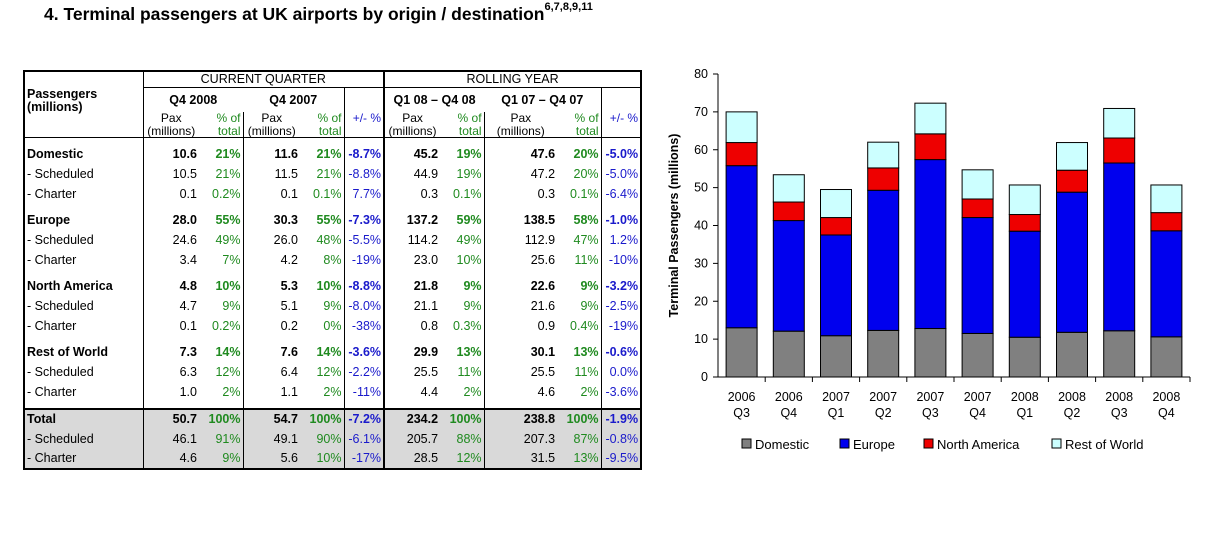 Image resolution: width=1216 pixels, height=550 pixels. Describe the element at coordinates (782, 444) in the screenshot. I see `legend-label: Domestic` at that location.